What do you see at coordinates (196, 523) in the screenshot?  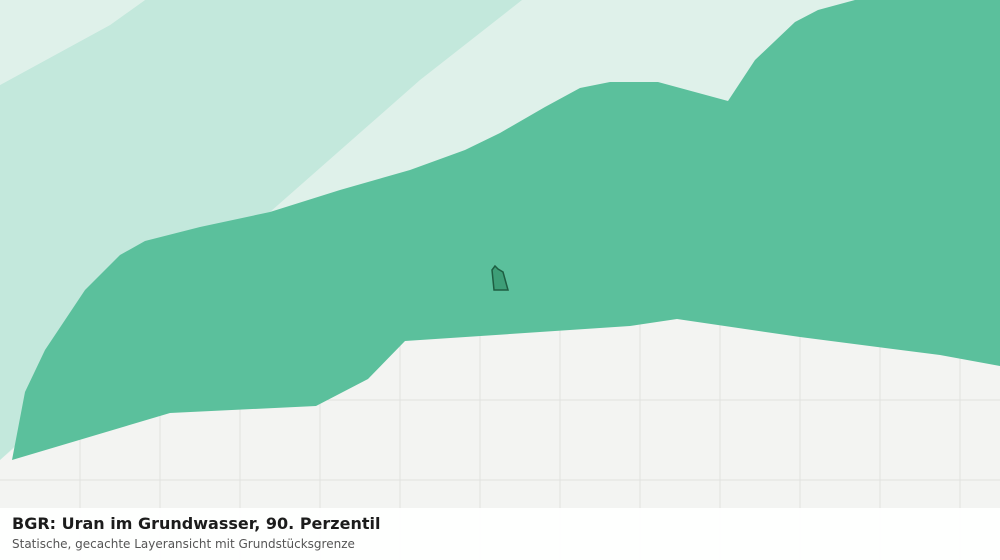 I see `caption-title: BGR: Uran im Grundwasser, 90. Perzentil` at bounding box center [196, 523].